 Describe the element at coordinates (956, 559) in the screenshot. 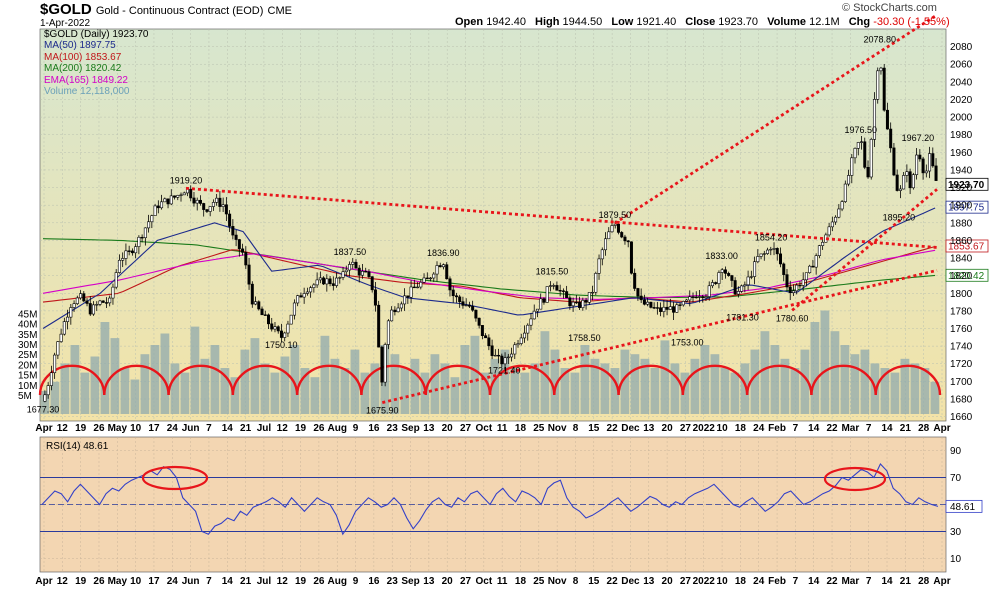

I see `rsi-tick-label: 10` at that location.